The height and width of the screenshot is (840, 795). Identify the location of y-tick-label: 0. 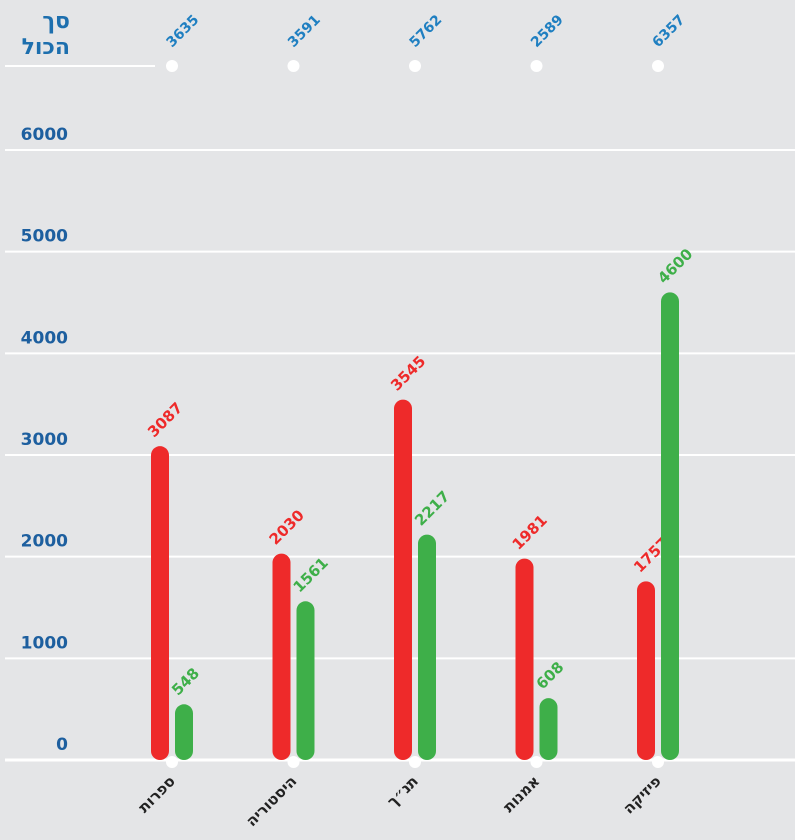
(62, 745).